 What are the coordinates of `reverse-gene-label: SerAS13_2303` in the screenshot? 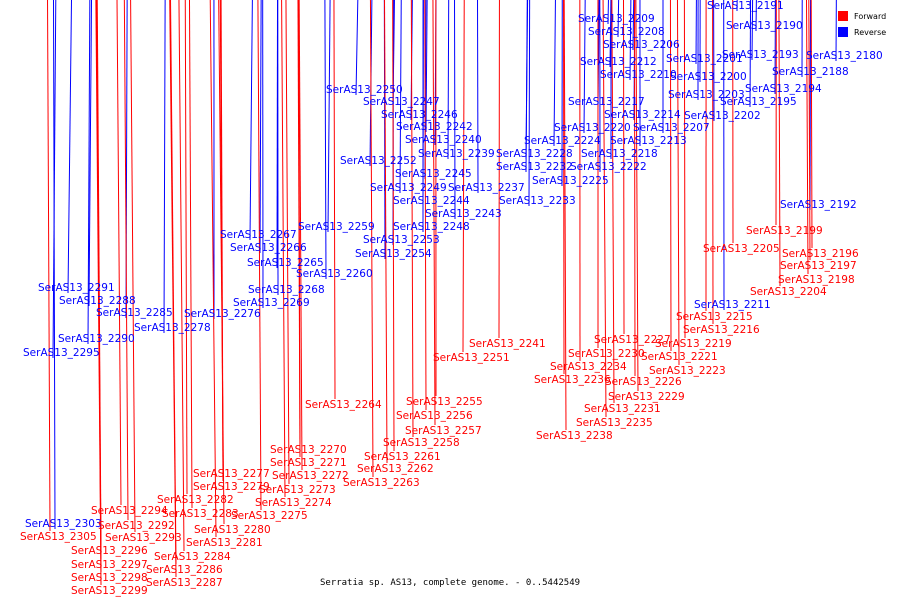 It's located at (63, 524).